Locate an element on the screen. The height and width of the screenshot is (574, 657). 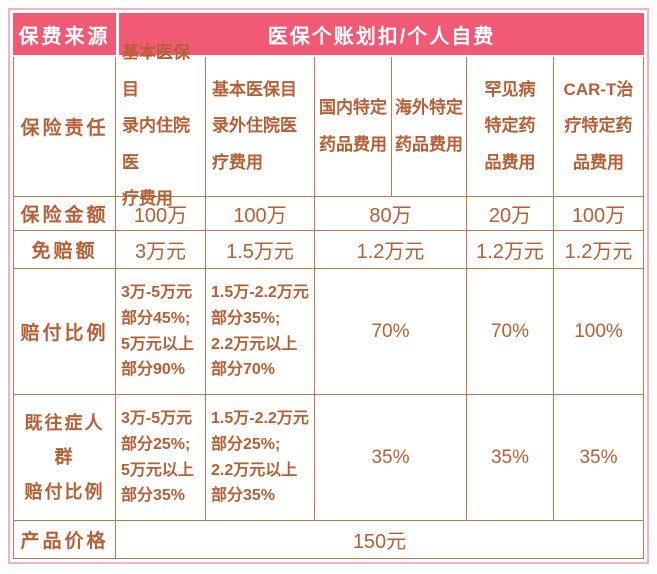
payout-inpatient-in-catalog: 3万-5万元 部分45%; 5万元以上 部分90% is located at coordinates (161, 332).